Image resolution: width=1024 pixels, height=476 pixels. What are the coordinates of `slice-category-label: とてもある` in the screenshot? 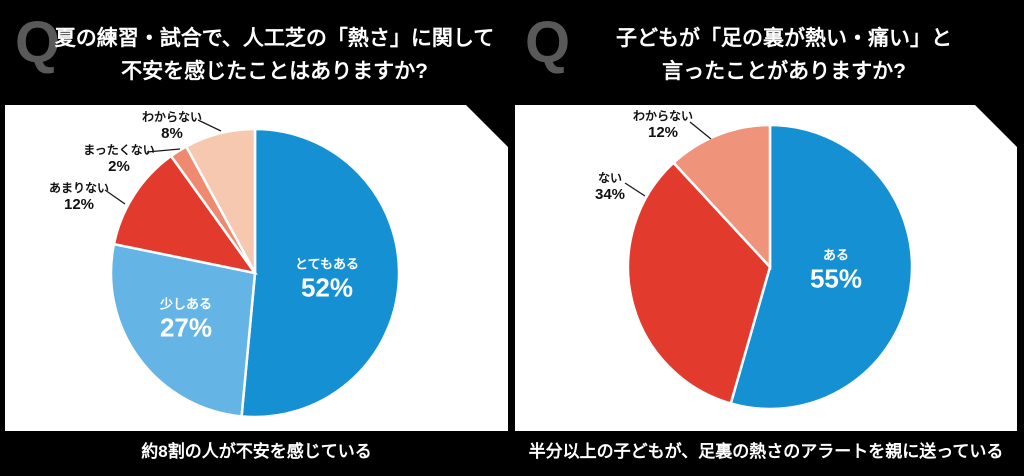 It's located at (327, 264).